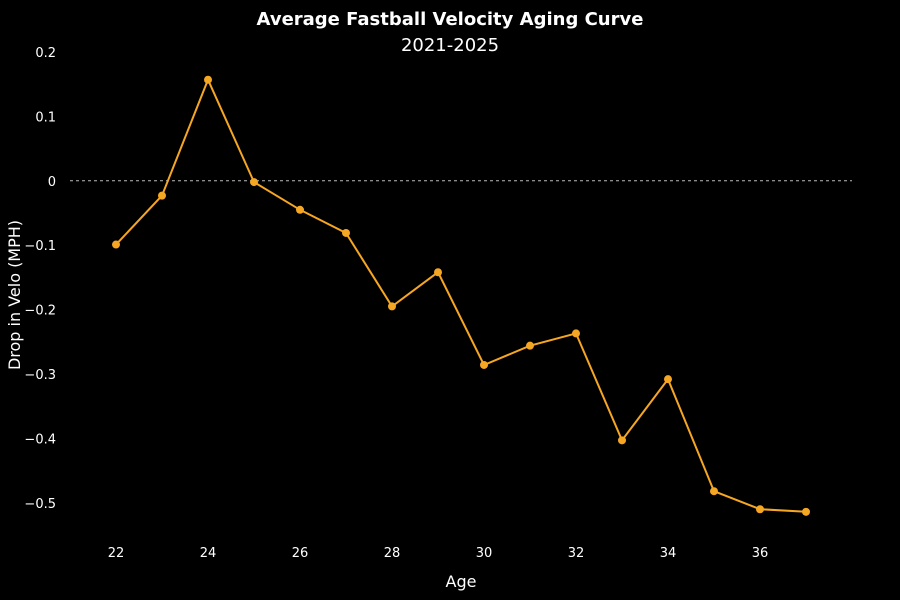  What do you see at coordinates (450, 19) in the screenshot?
I see `chart-title: Average Fastball Velocity Aging Curve` at bounding box center [450, 19].